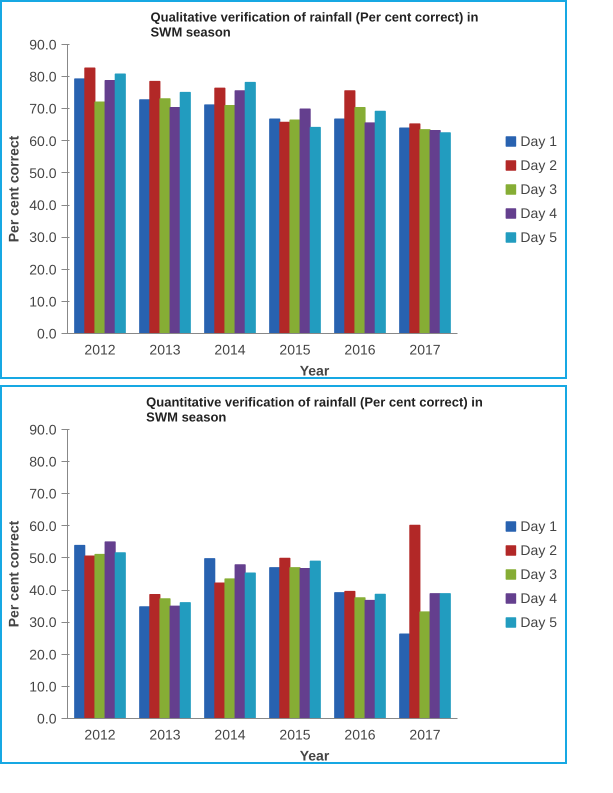 The image size is (613, 793). I want to click on x-tick-label: 2013, so click(165, 350).